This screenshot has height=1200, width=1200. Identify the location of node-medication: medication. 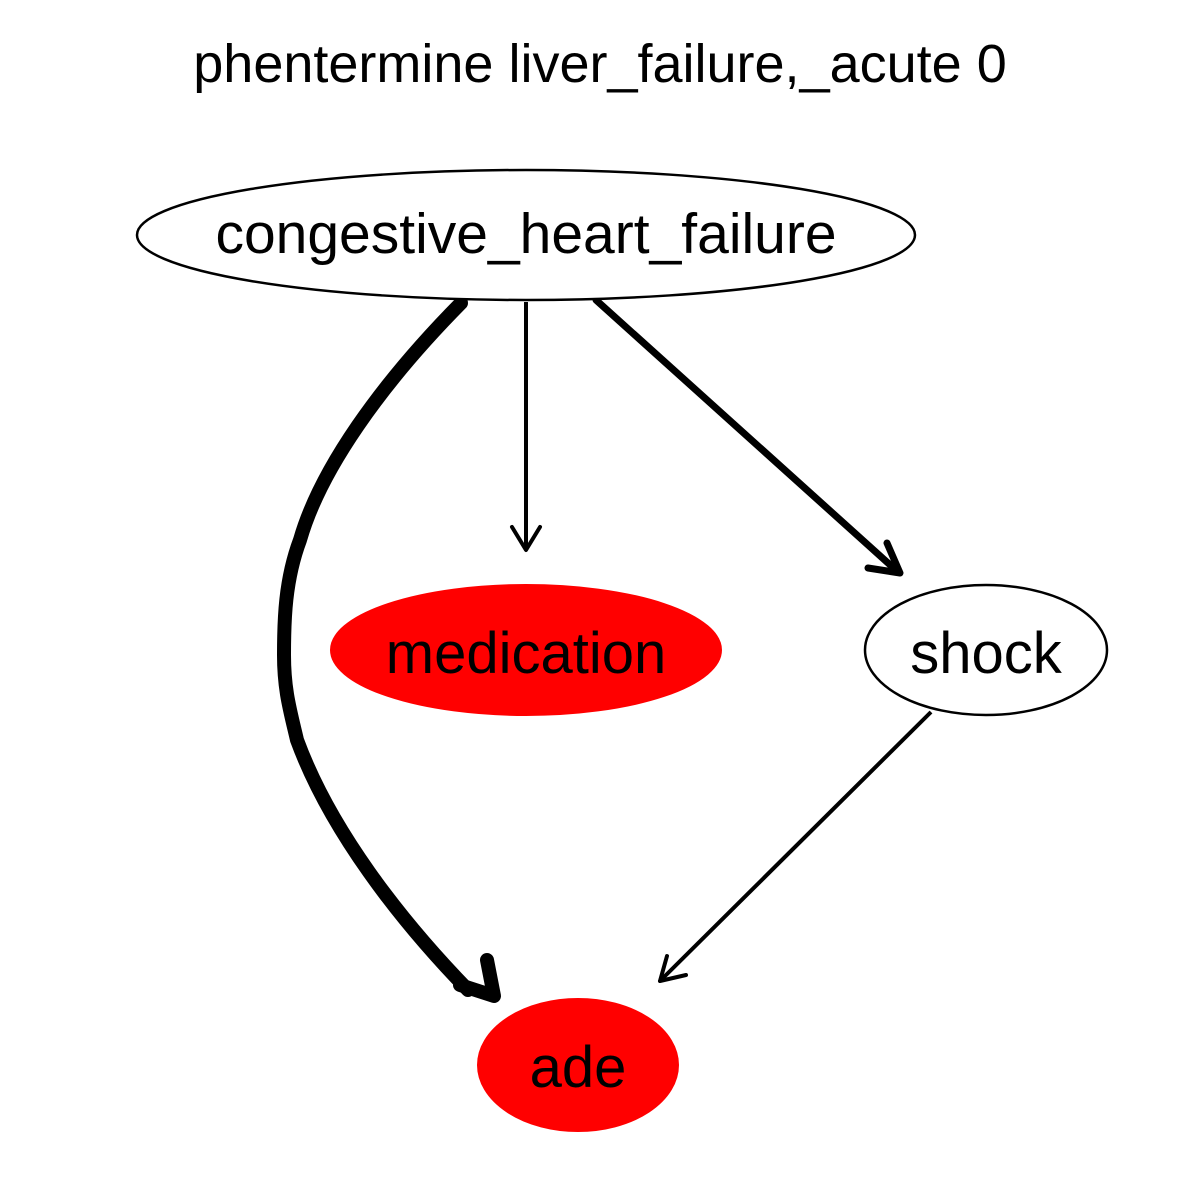
(526, 650).